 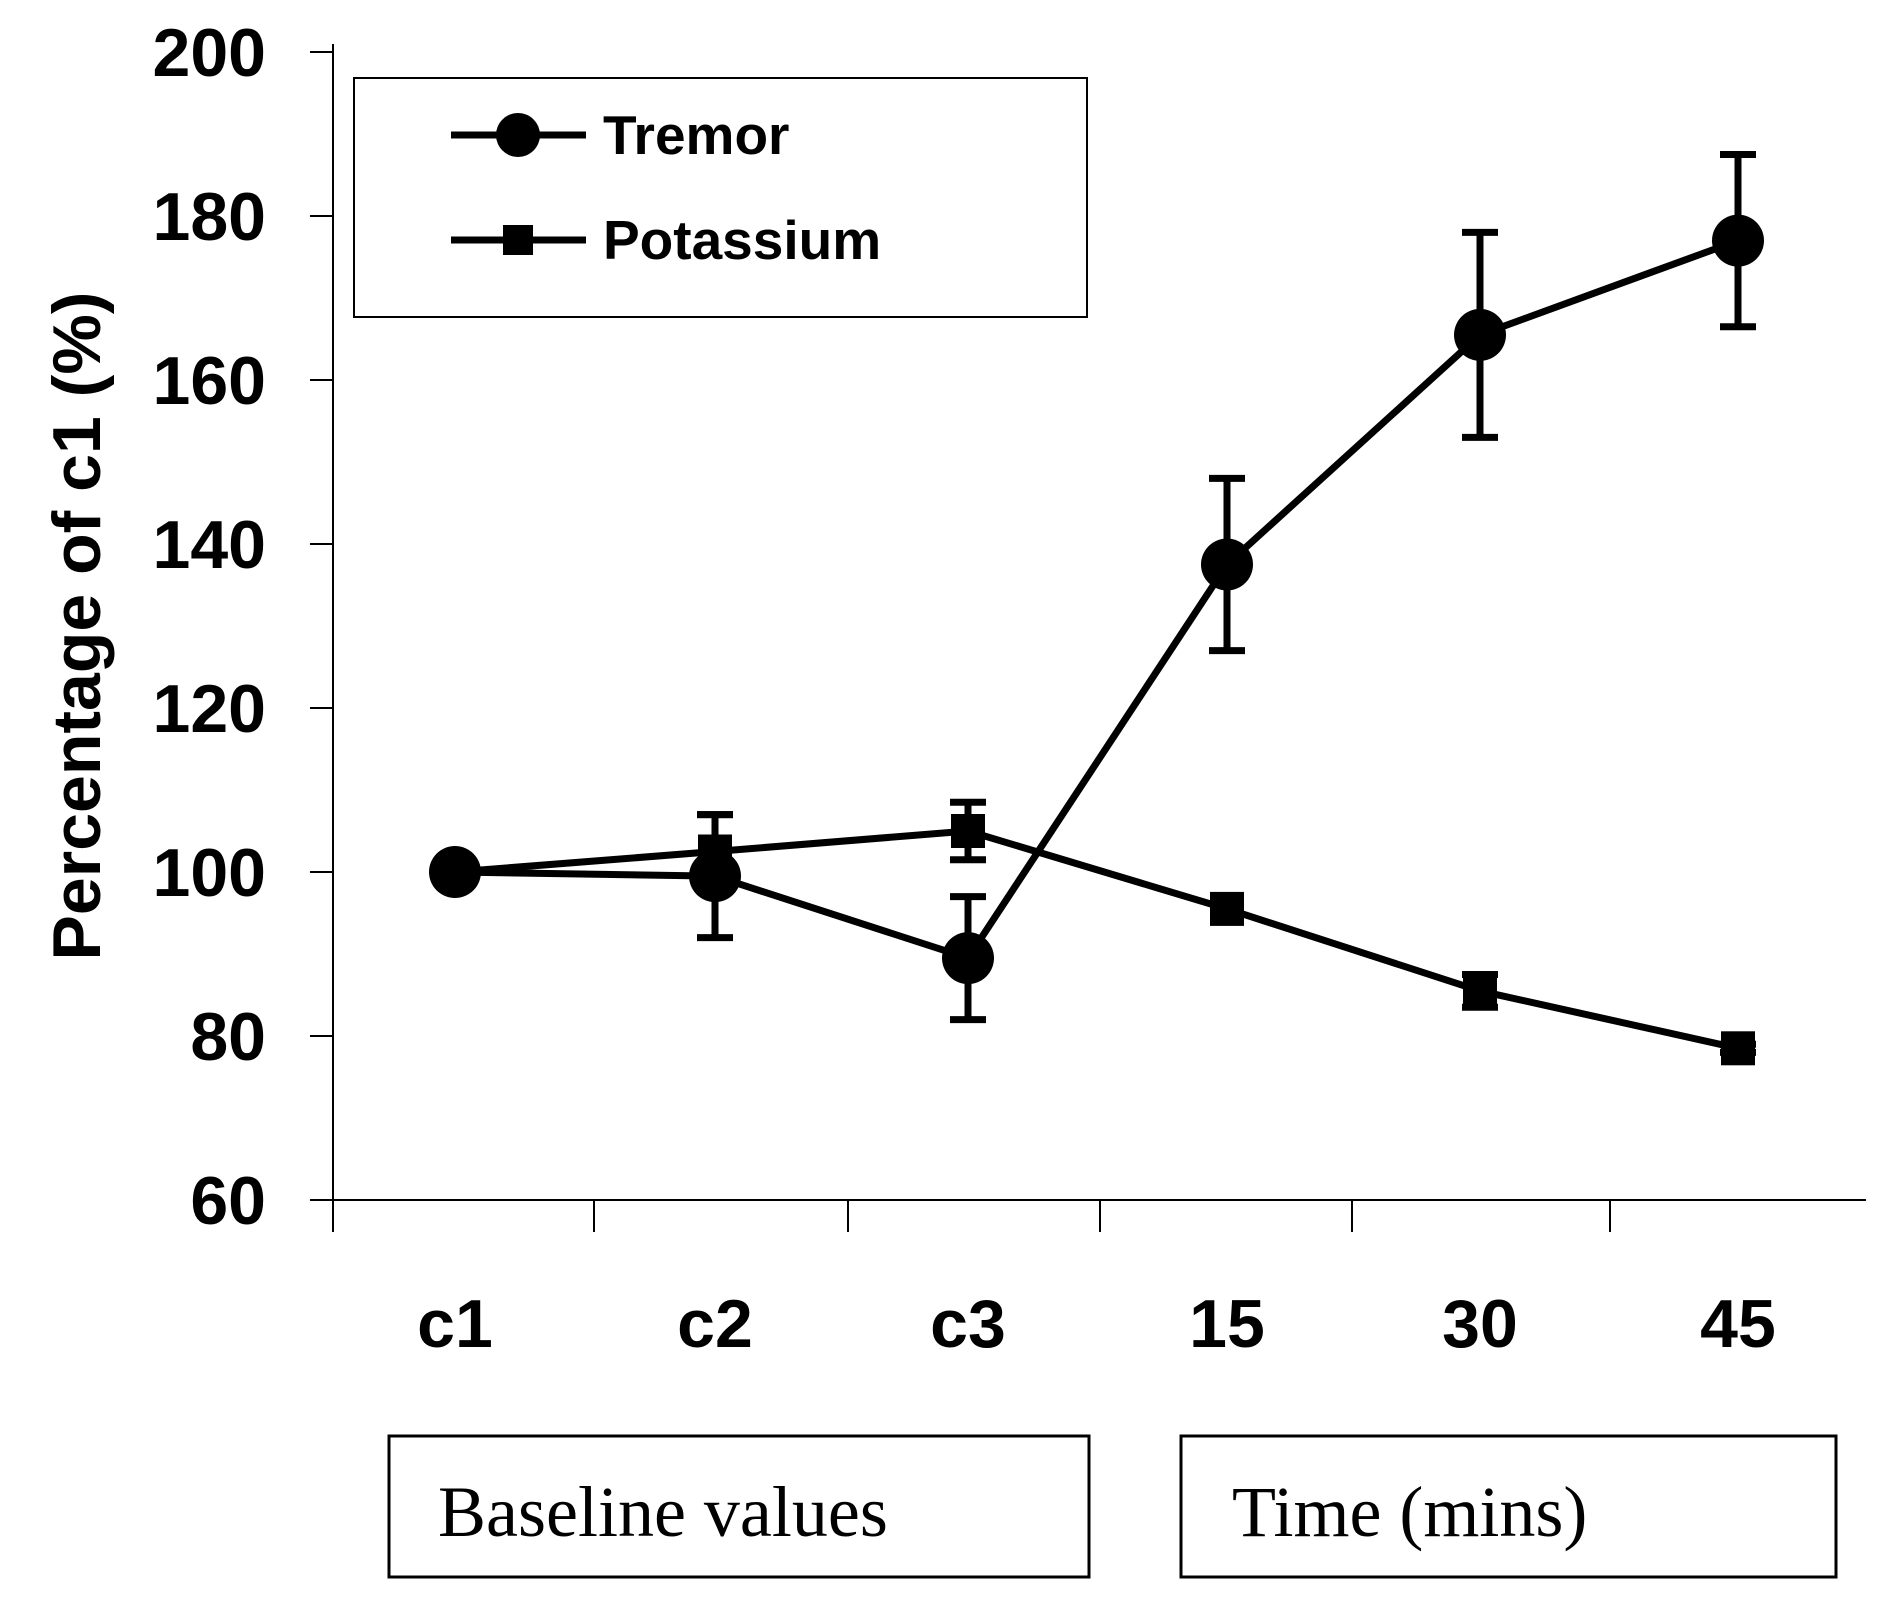 I want to click on legend-label: Potassium, so click(x=742, y=240).